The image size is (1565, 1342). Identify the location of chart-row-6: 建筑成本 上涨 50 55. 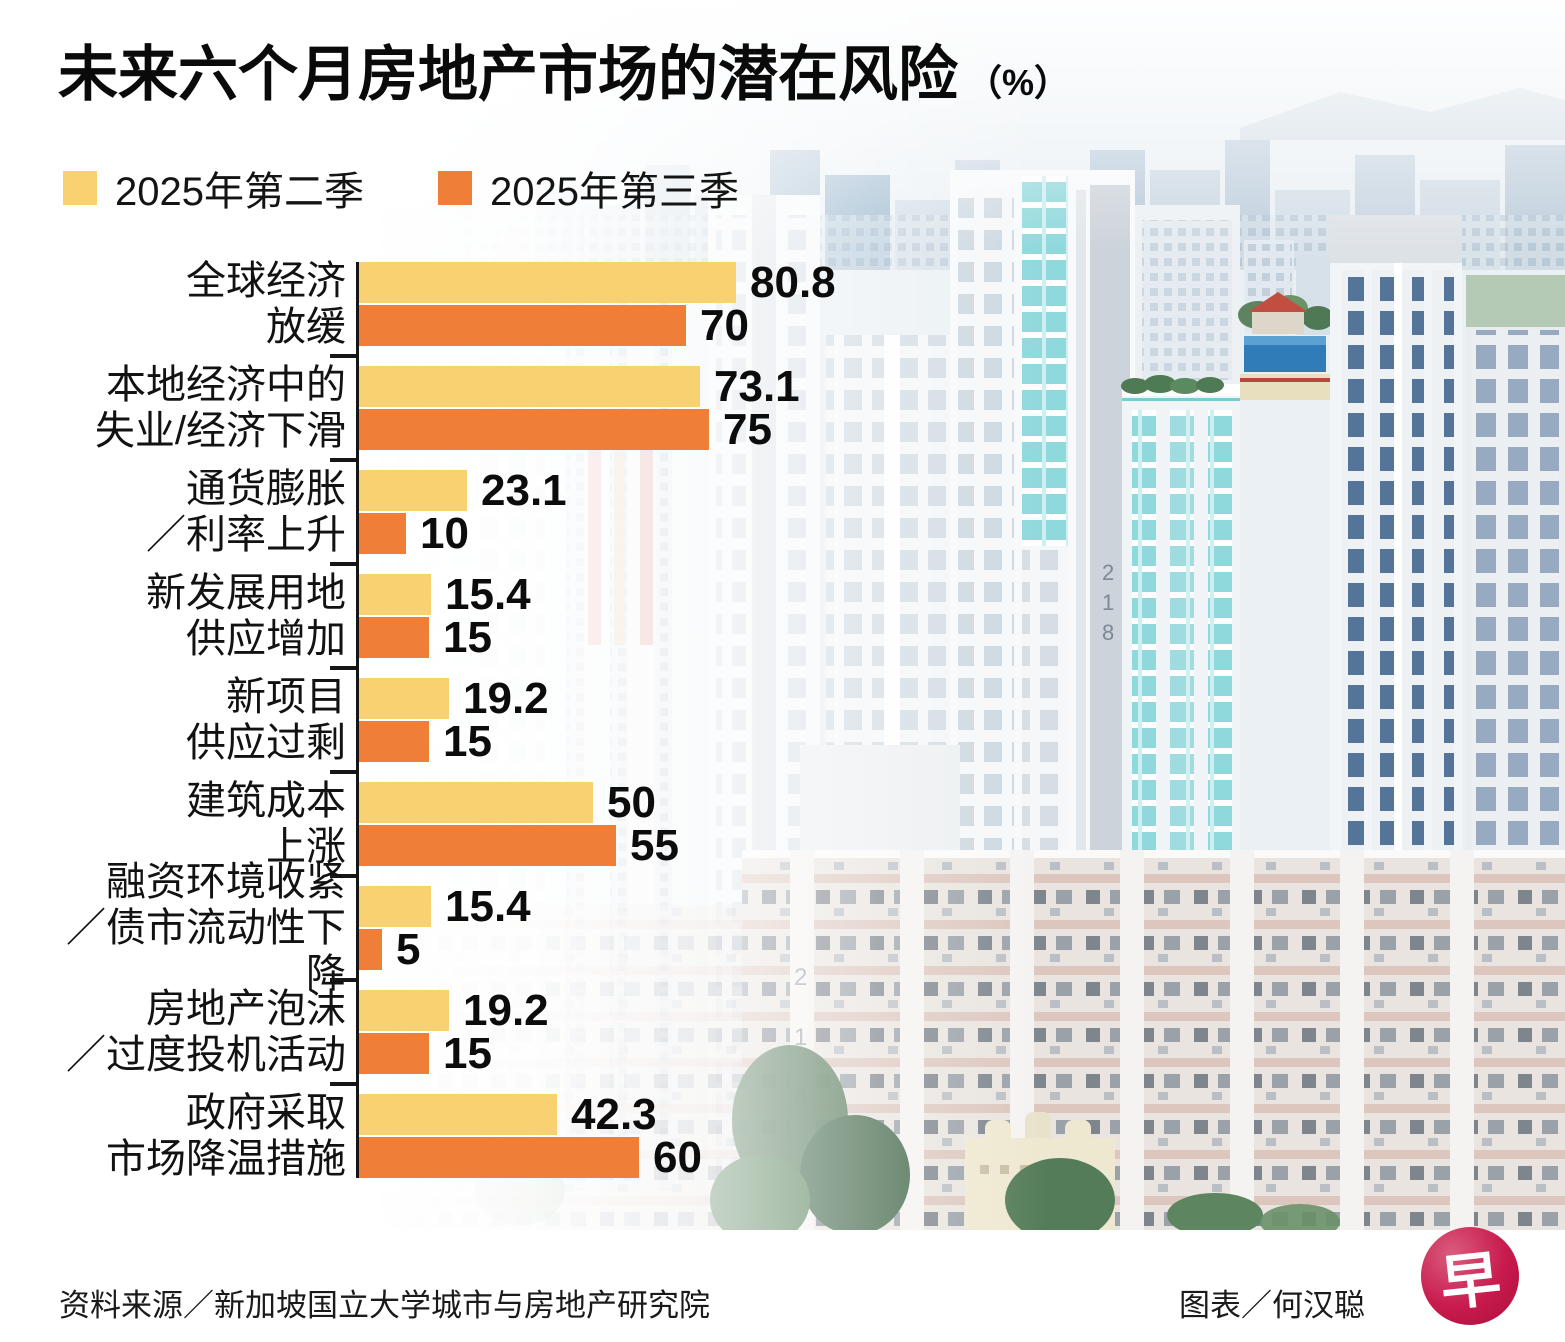
(590, 828).